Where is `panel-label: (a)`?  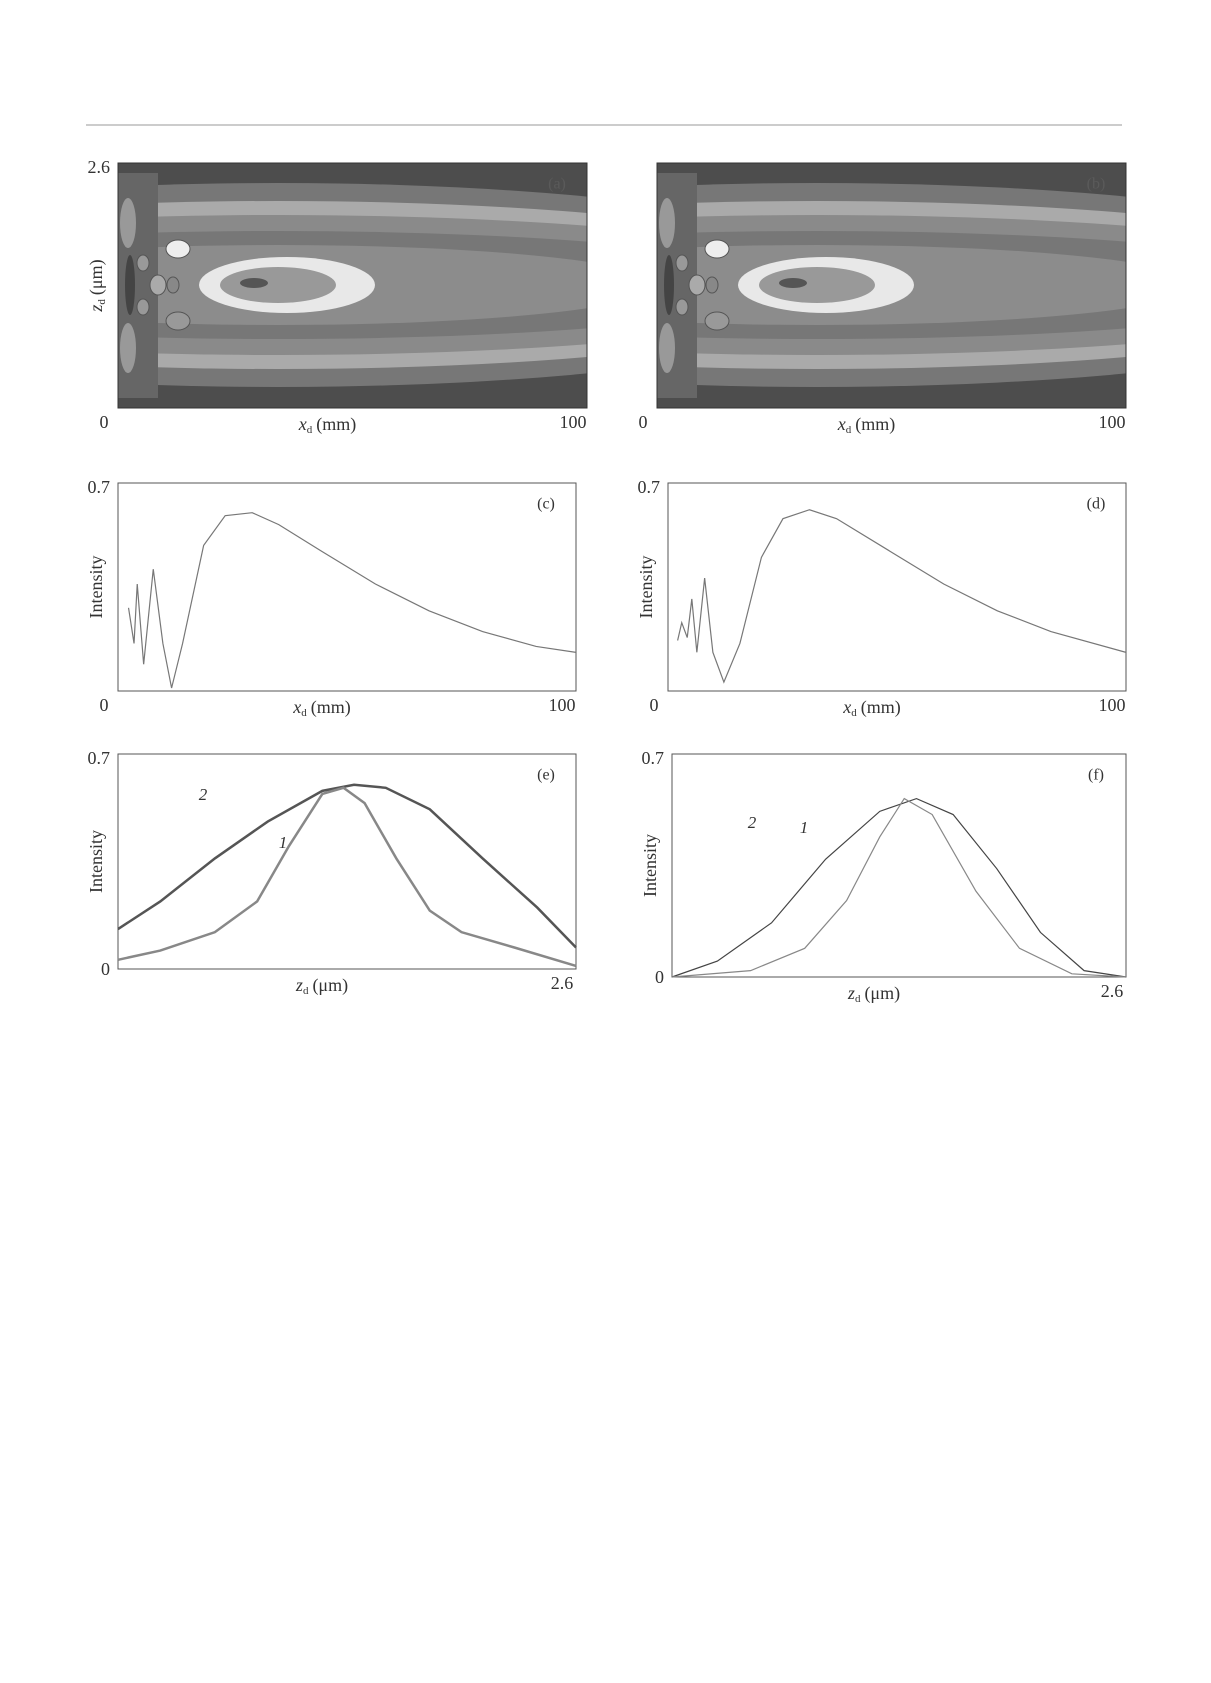
panel-label: (a) is located at coordinates (557, 184).